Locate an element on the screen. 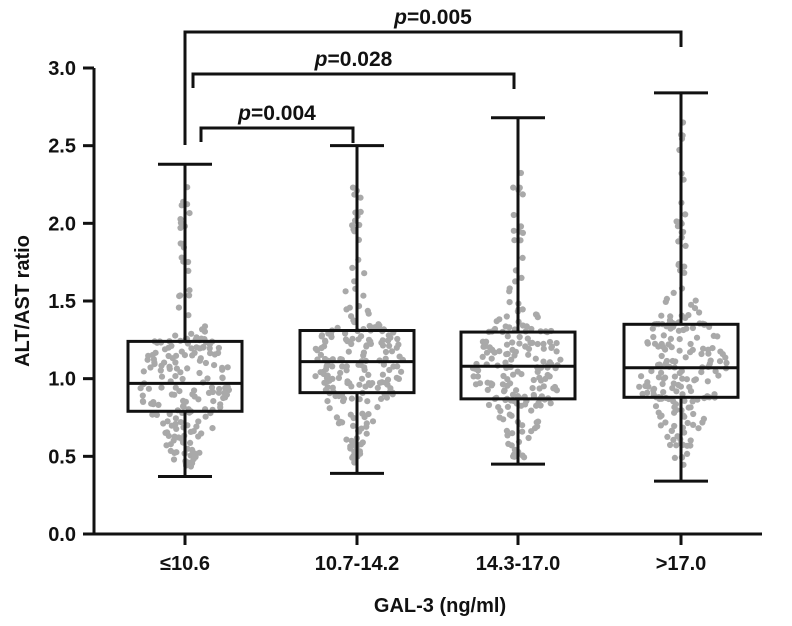 The width and height of the screenshot is (792, 626). y-tick-label: 2.0 is located at coordinates (62, 224).